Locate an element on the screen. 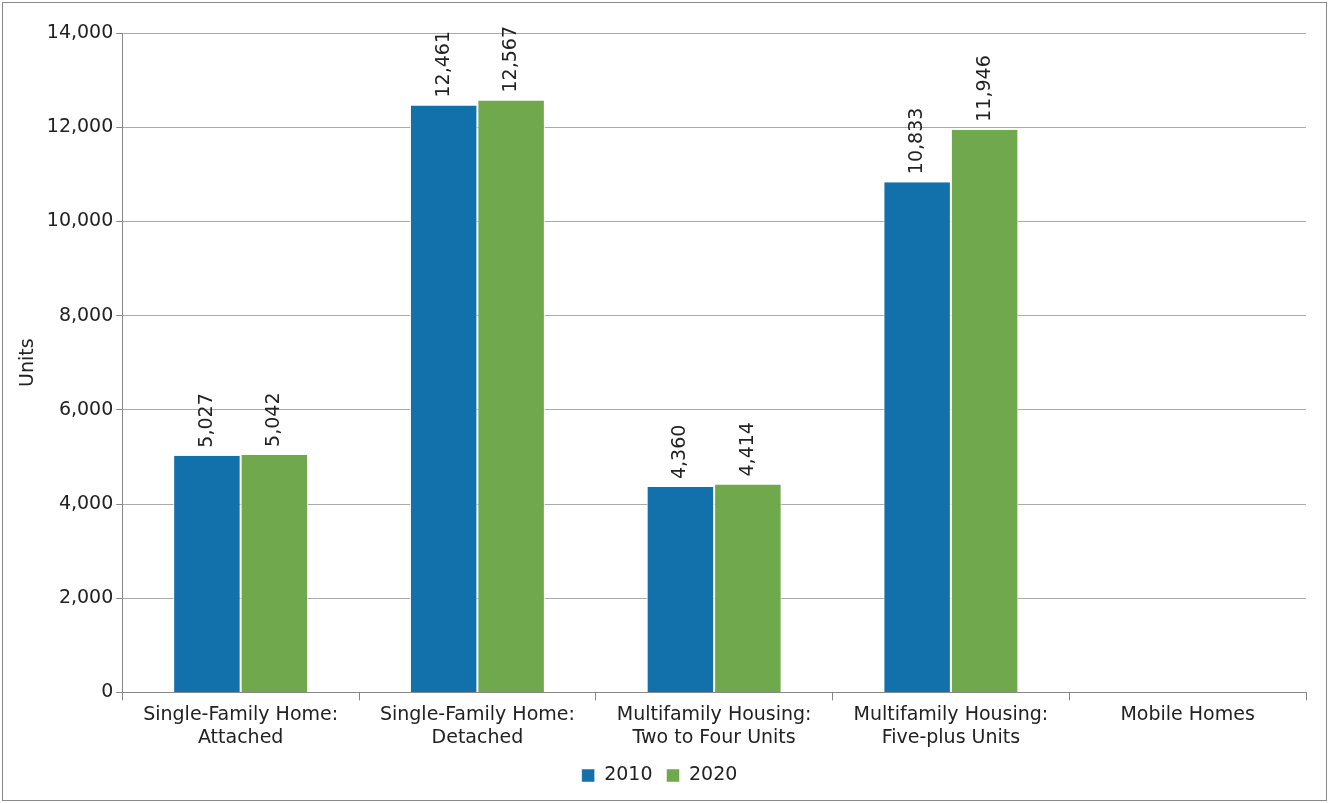 The width and height of the screenshot is (1329, 803). legend-label: 2020 is located at coordinates (713, 773).